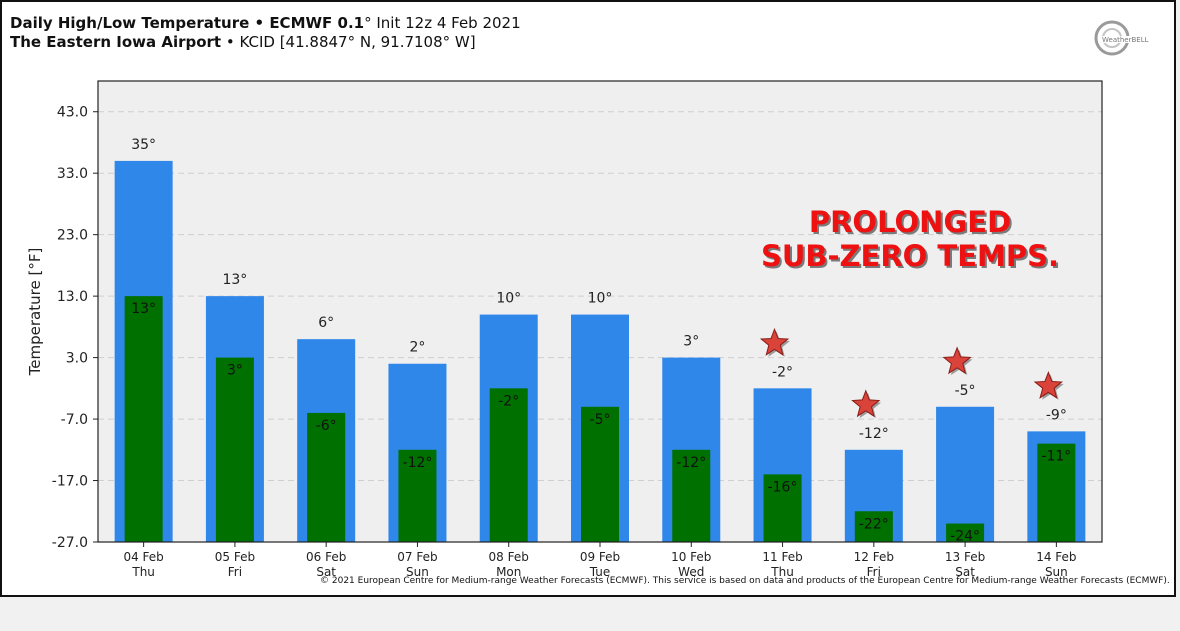 This screenshot has width=1180, height=631. What do you see at coordinates (234, 280) in the screenshot?
I see `high-value-label: 13°` at bounding box center [234, 280].